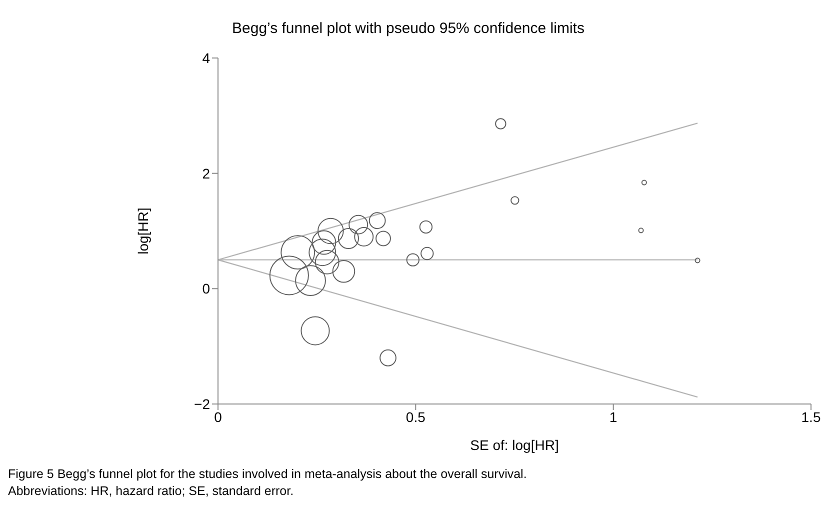 Image resolution: width=829 pixels, height=520 pixels. Describe the element at coordinates (206, 58) in the screenshot. I see `y-tick-label: 4` at that location.